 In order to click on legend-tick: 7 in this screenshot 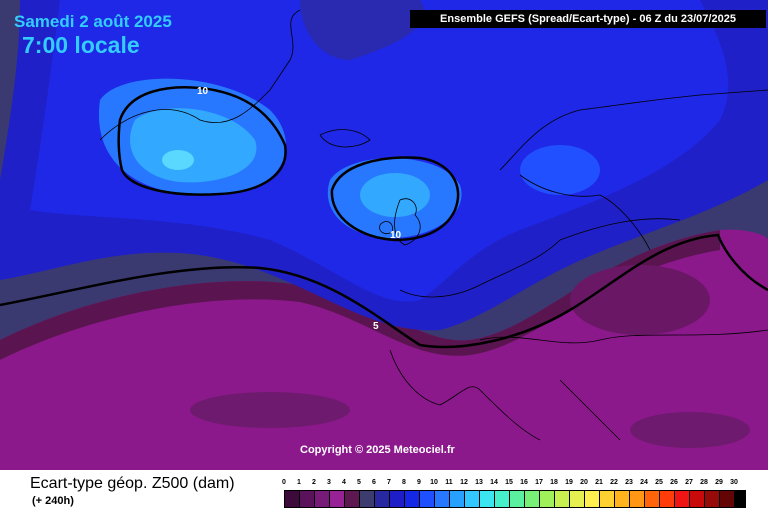, I will do `click(389, 482)`.